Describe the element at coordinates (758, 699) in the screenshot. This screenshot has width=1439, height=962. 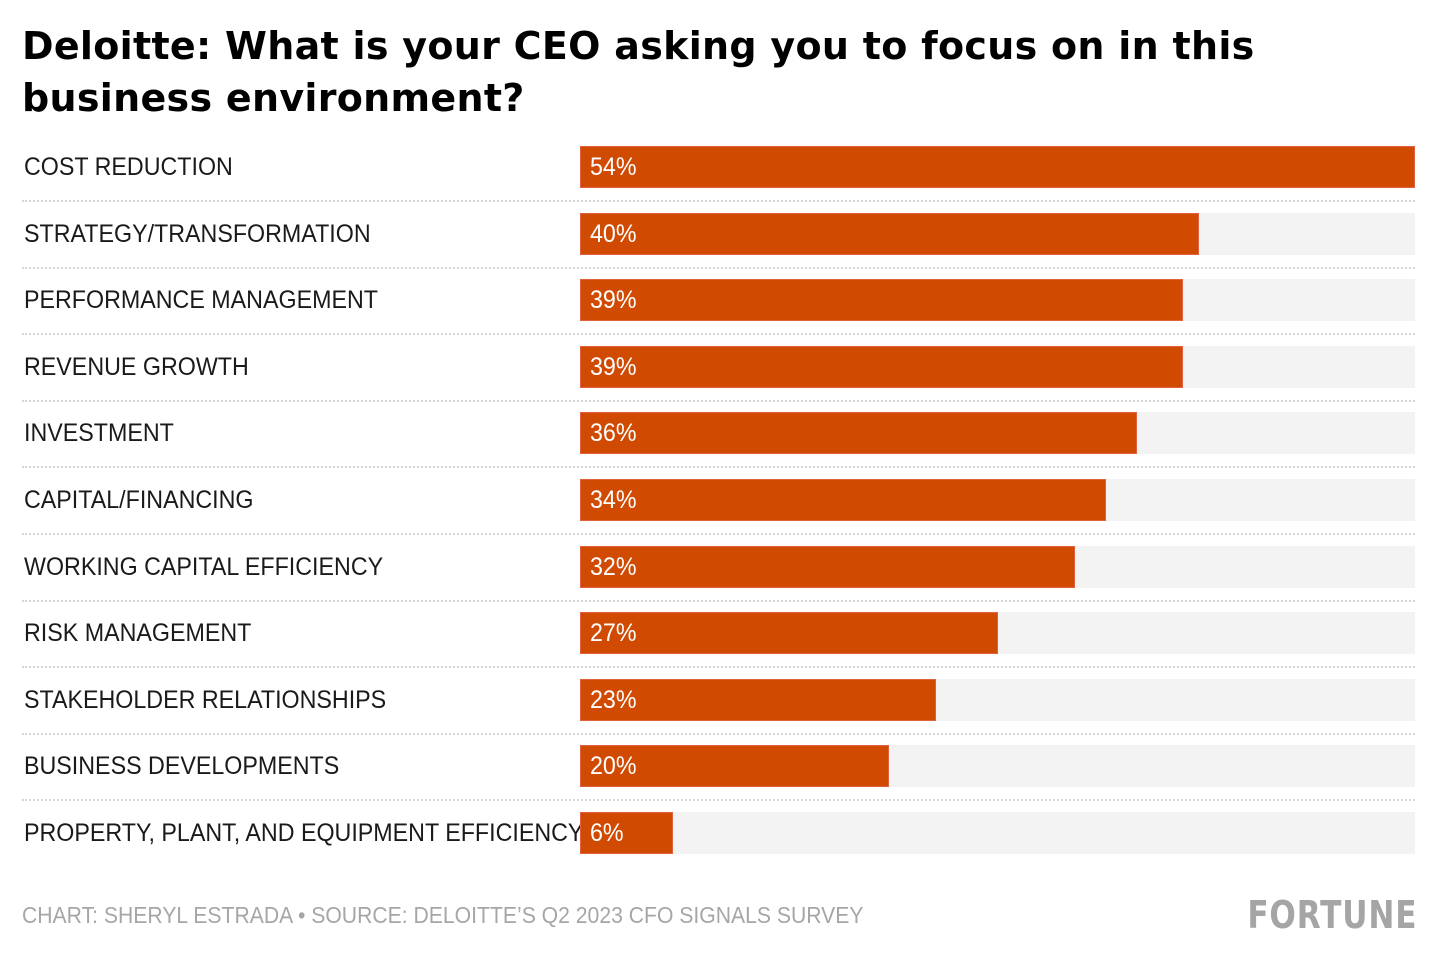
I see `bar: 23%` at that location.